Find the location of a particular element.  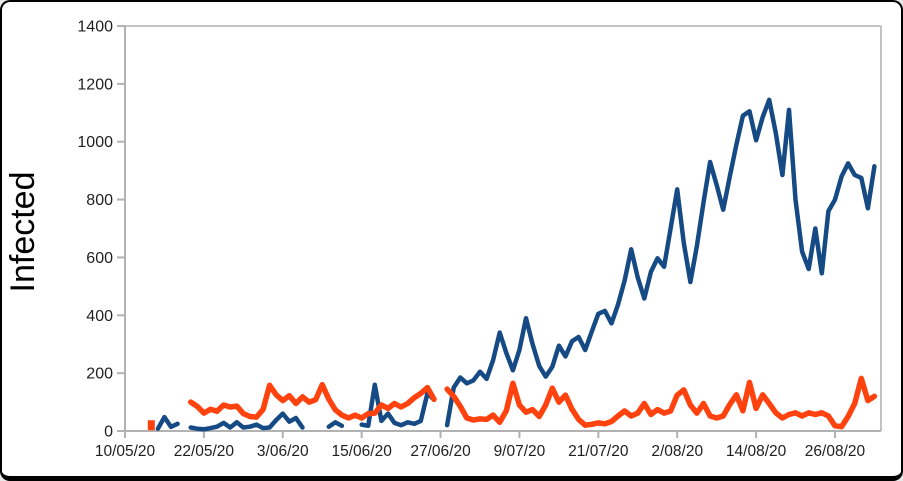

y-tick-label: 1000 is located at coordinates (95, 142).